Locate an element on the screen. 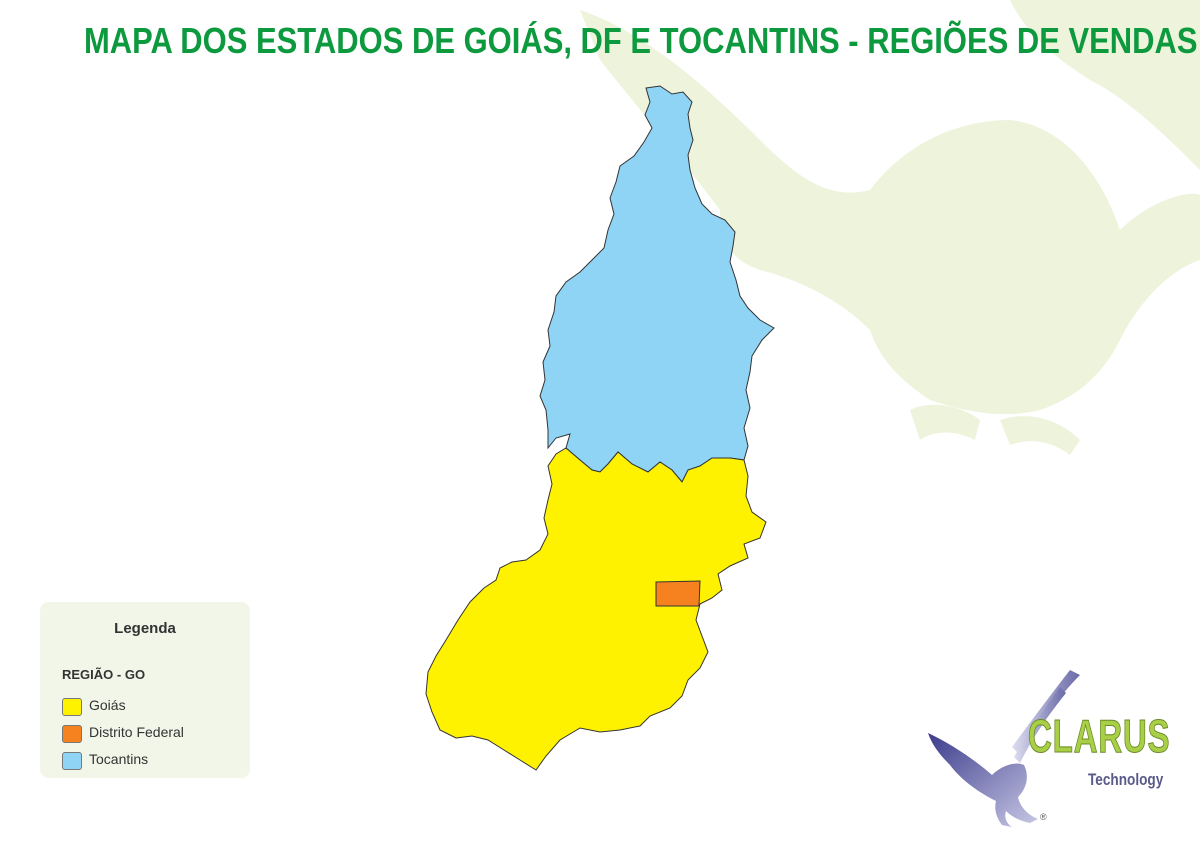  region-goias is located at coordinates (596, 609).